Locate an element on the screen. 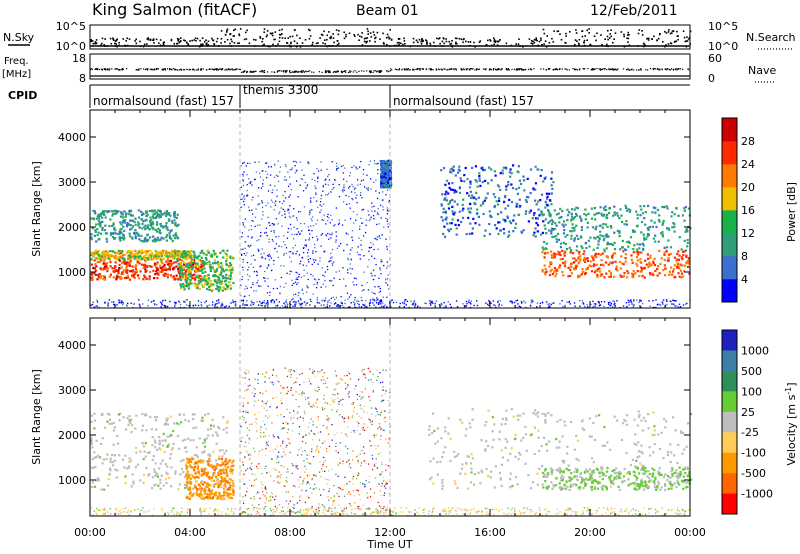  freq-panel-frame is located at coordinates (390, 66).